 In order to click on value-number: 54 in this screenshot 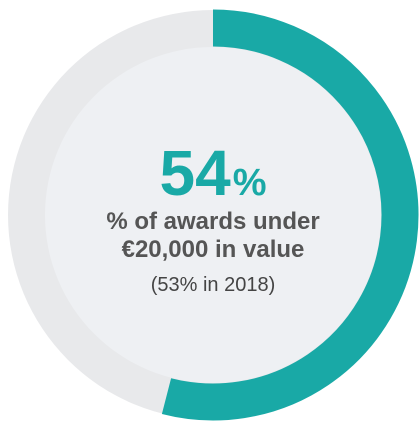, I will do `click(195, 173)`.